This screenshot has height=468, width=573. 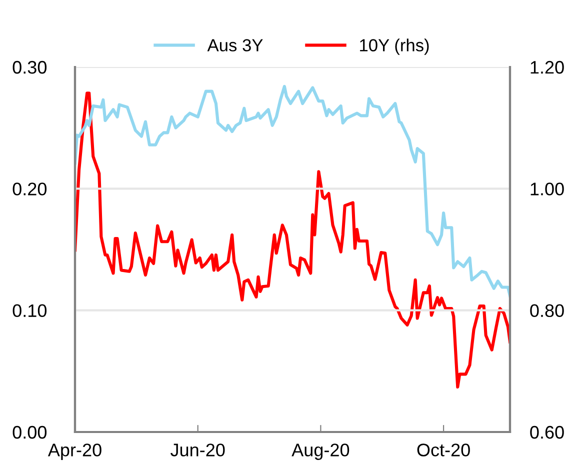 I want to click on legend-label: Aus 3Y, so click(x=235, y=45).